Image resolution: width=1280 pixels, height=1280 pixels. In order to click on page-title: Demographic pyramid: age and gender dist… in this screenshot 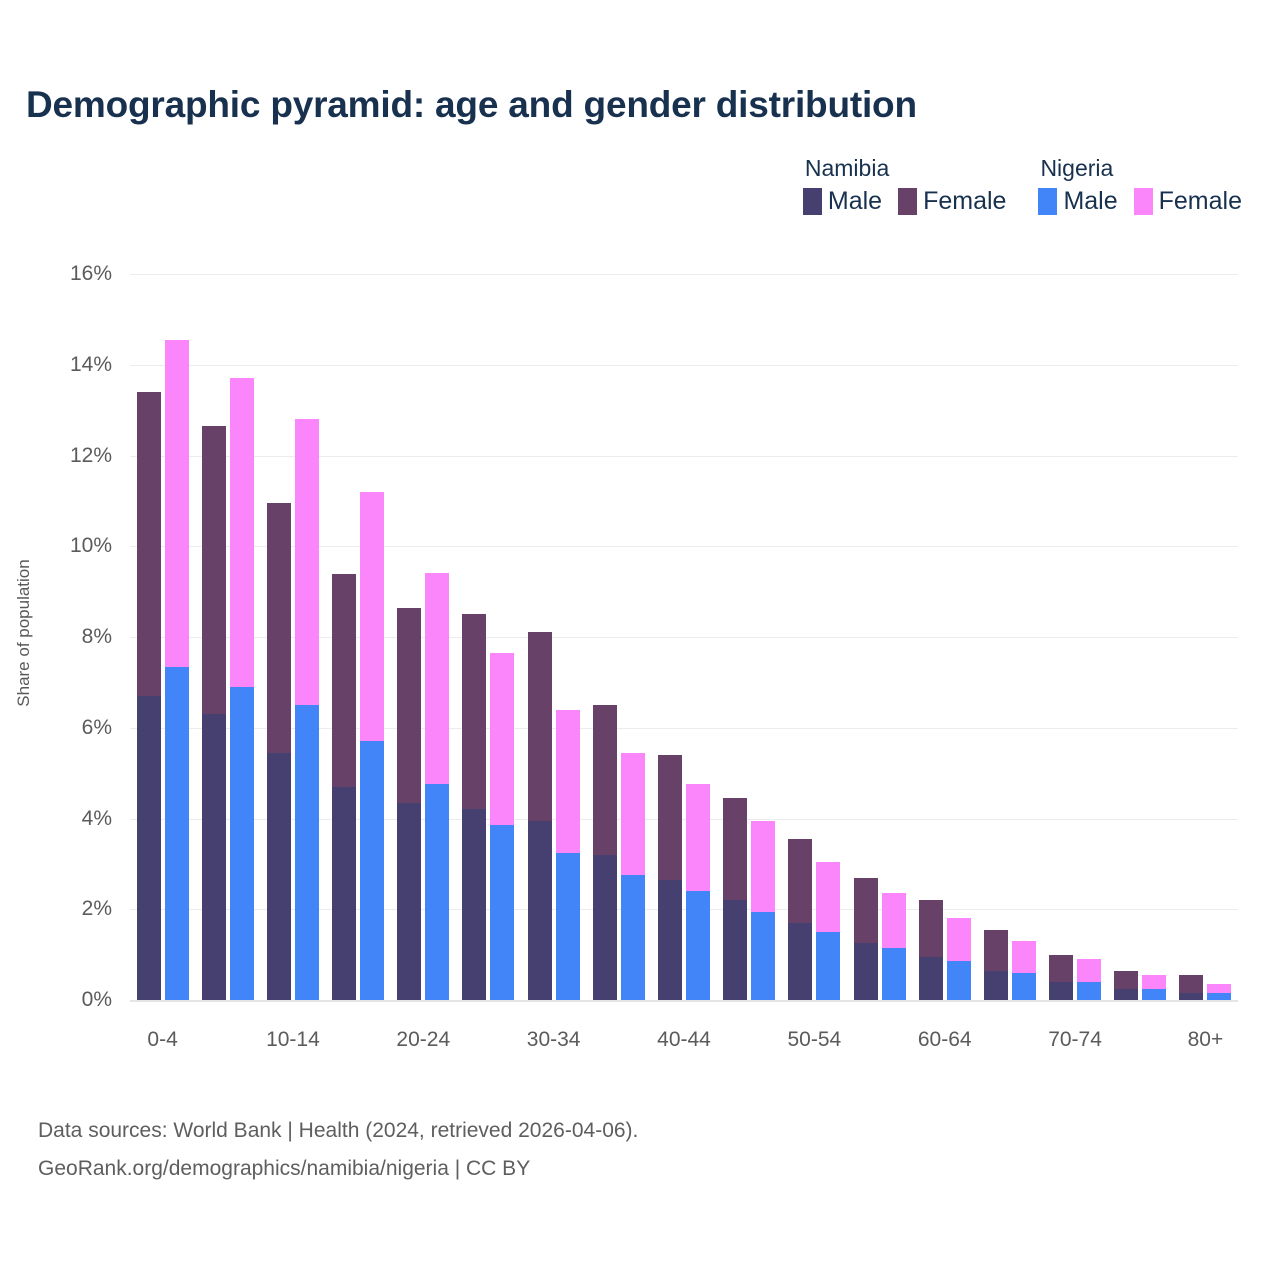, I will do `click(471, 104)`.